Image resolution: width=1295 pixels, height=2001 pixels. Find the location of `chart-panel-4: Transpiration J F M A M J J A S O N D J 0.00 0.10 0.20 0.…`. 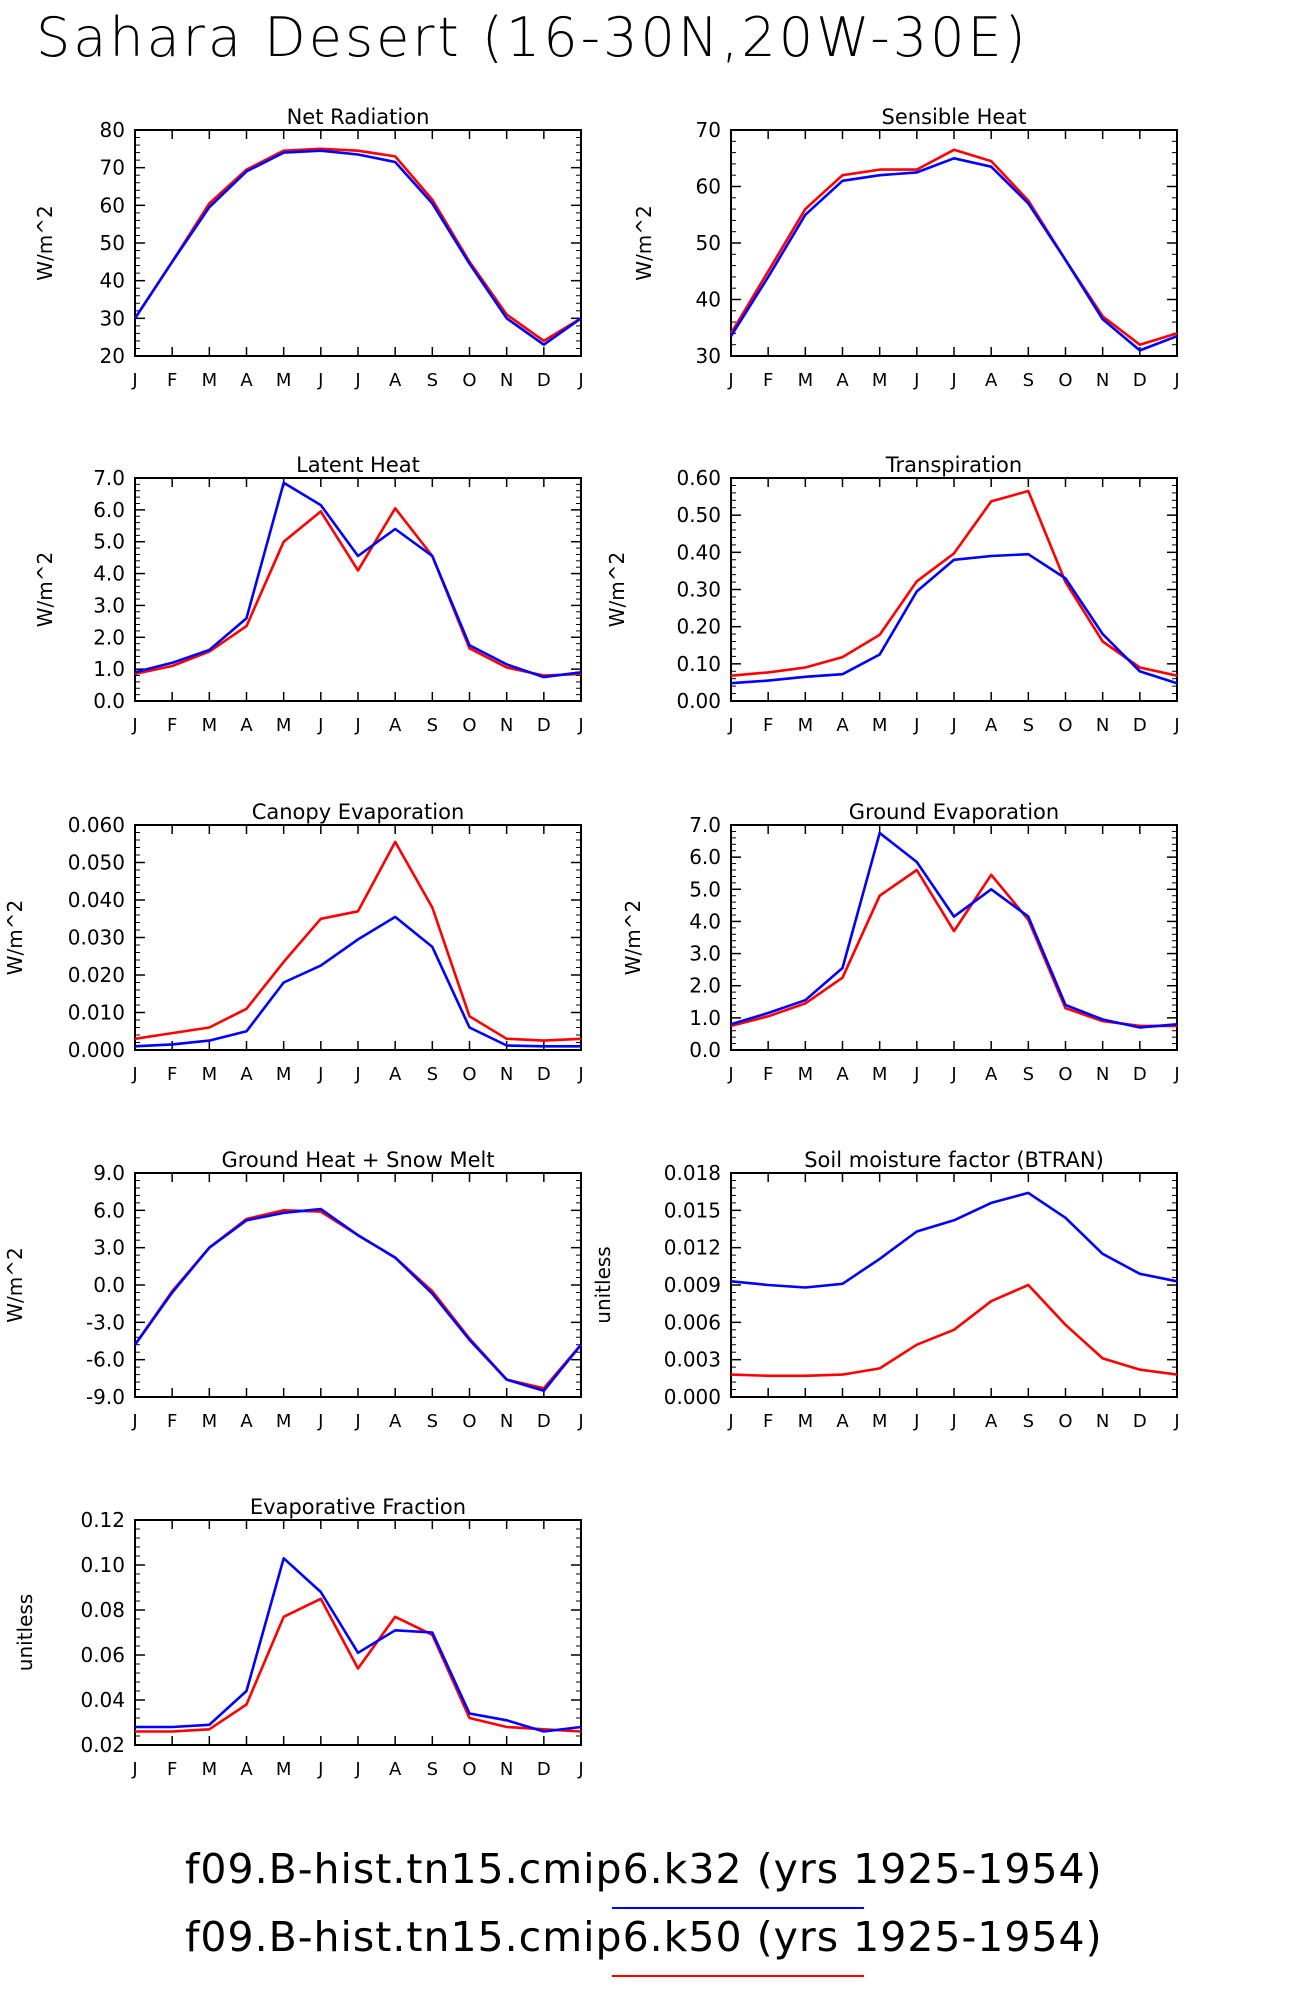

chart-panel-4: Transpiration J F M A M J J A S O N D J 0.00 0.10 0.20 0.… is located at coordinates (892, 594).